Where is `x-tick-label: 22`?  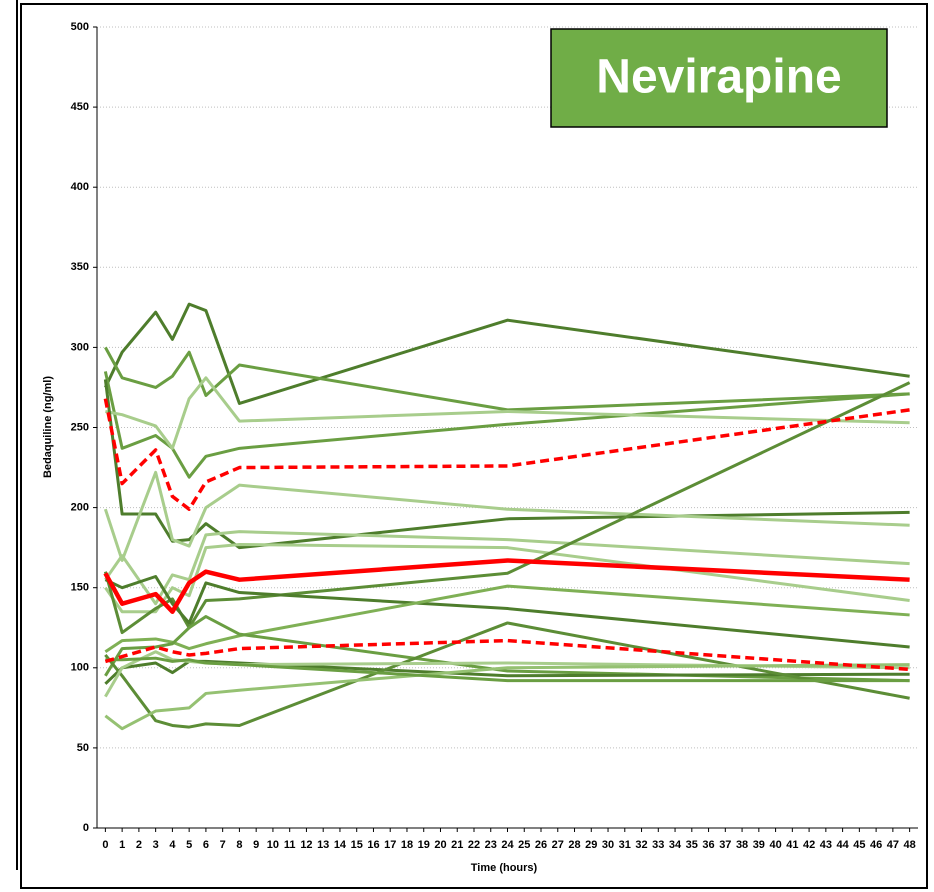 x-tick-label: 22 is located at coordinates (474, 845).